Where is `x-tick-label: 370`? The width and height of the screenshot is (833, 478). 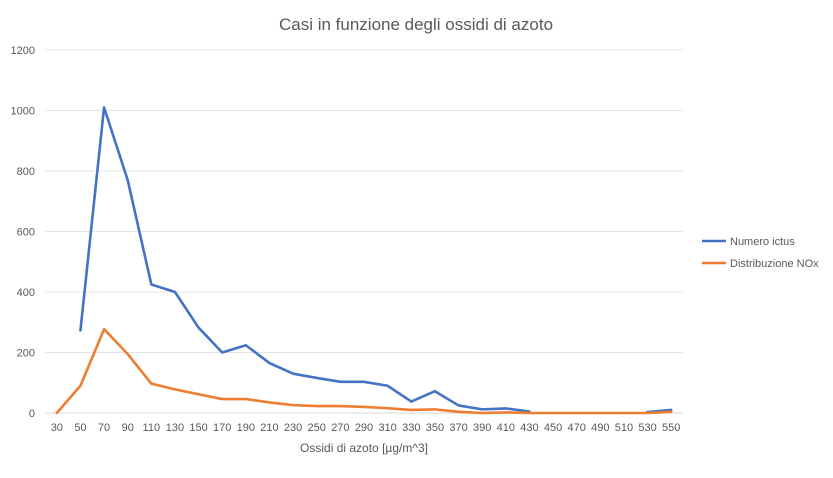
x-tick-label: 370 is located at coordinates (458, 428).